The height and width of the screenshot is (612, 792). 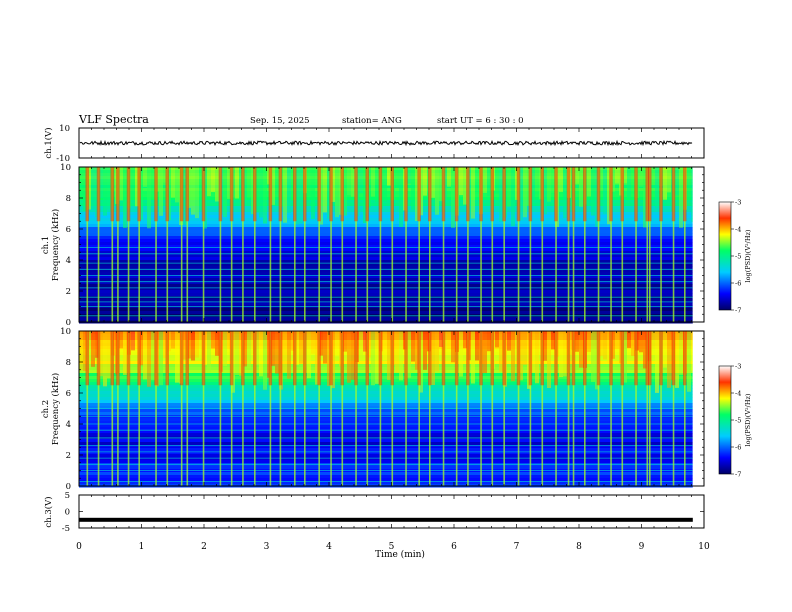 What do you see at coordinates (738, 230) in the screenshot?
I see `colorbar-tick-label: -4` at bounding box center [738, 230].